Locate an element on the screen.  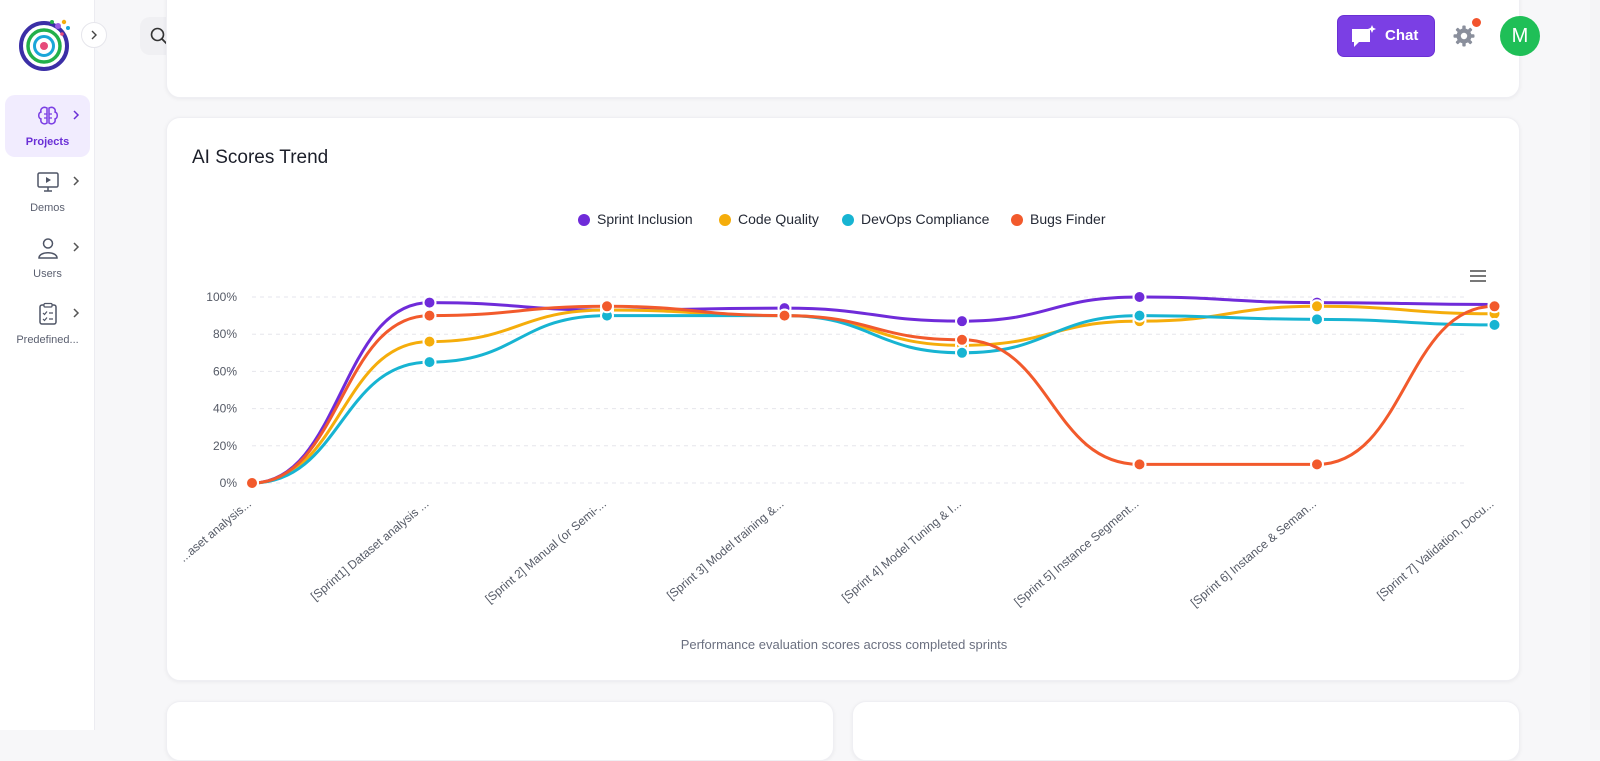
chat-button: Chat is located at coordinates (1386, 36).